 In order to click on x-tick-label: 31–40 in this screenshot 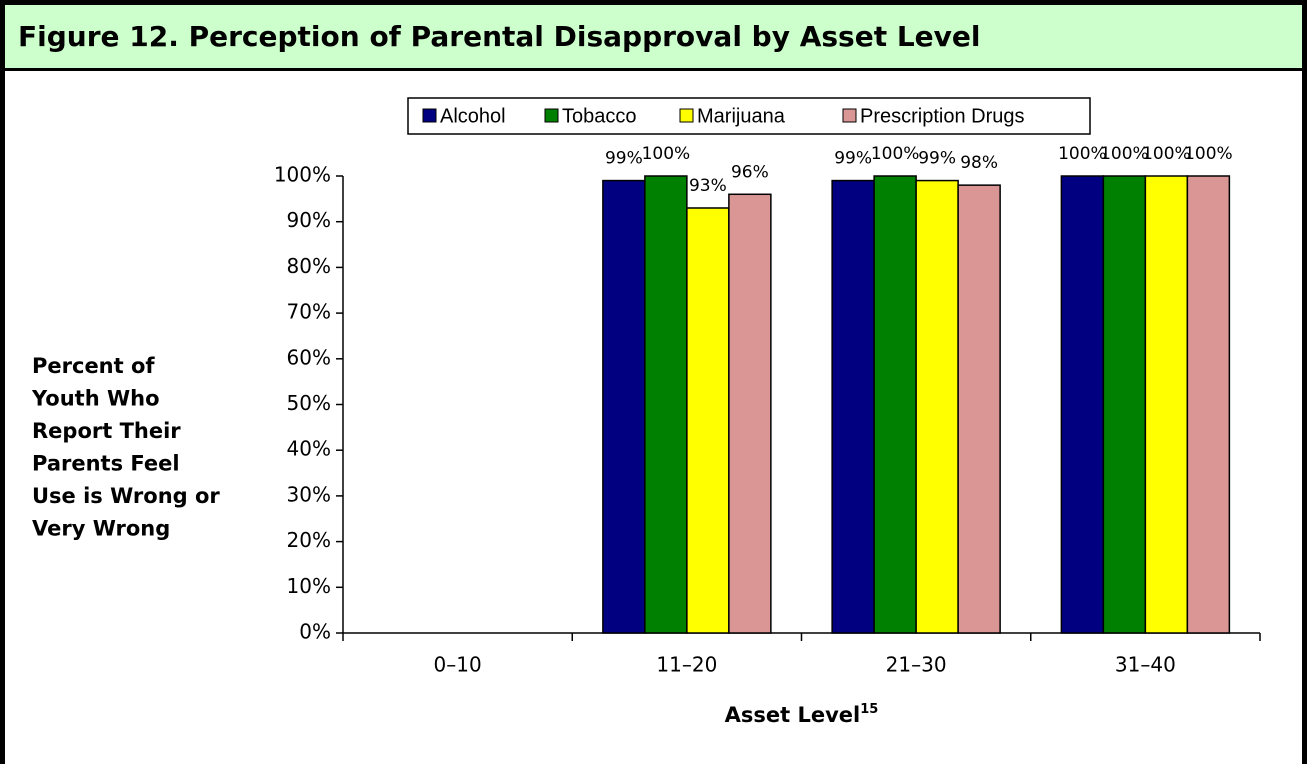, I will do `click(1145, 665)`.